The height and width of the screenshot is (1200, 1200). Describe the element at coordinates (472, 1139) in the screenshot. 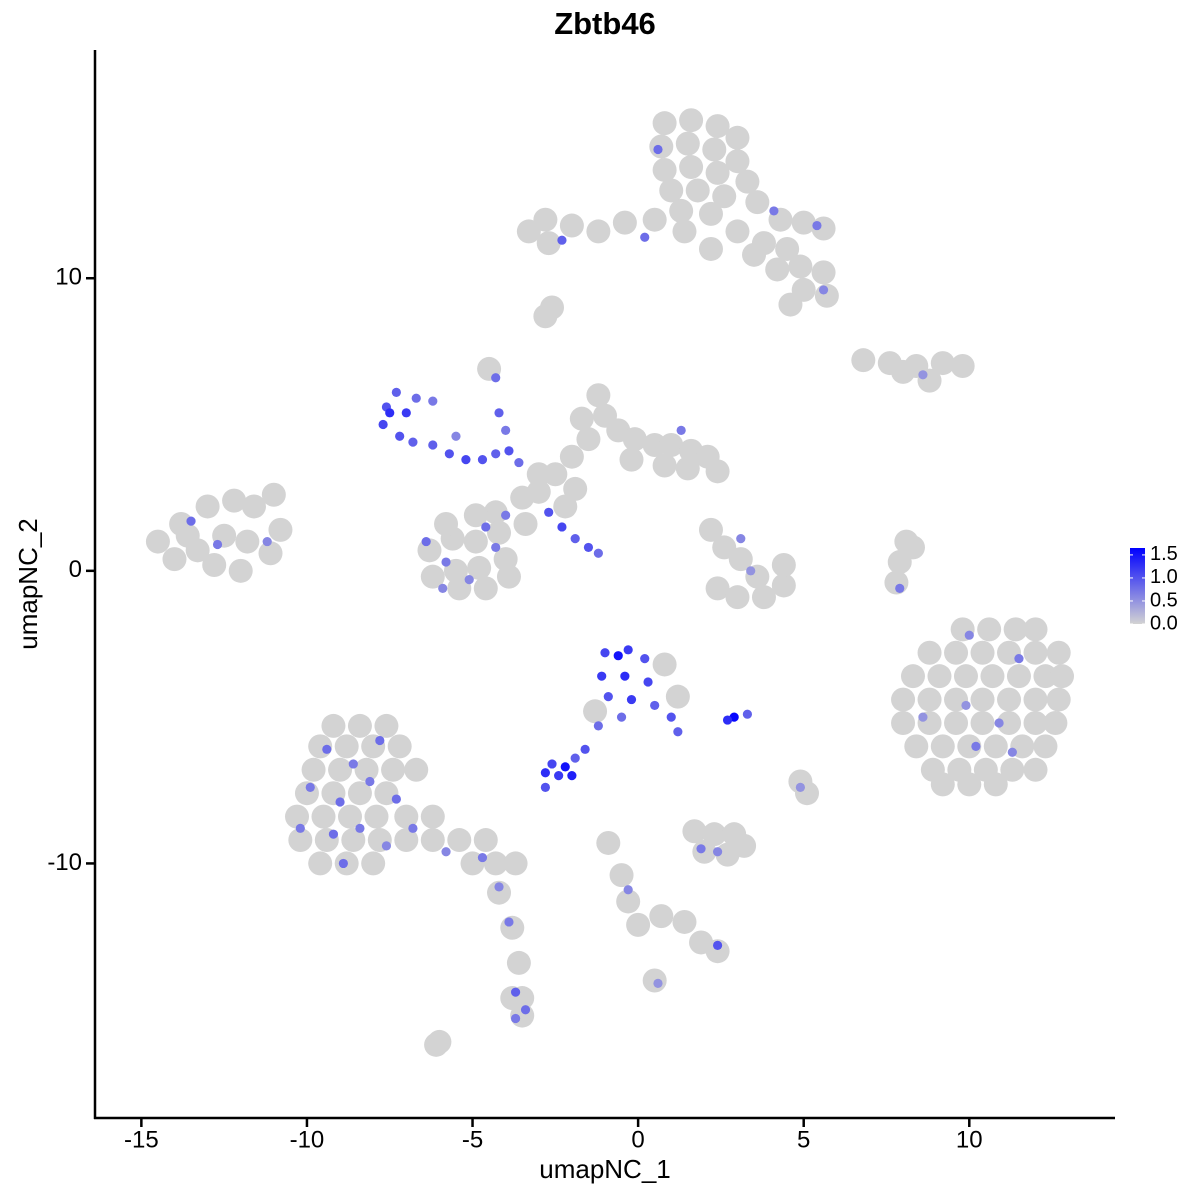

I see `x-tick-label: -5` at that location.